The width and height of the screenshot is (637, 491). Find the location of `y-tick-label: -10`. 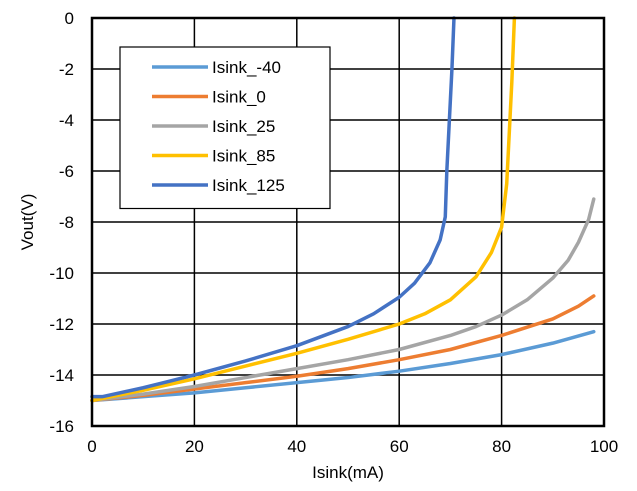

y-tick-label: -10 is located at coordinates (61, 273).